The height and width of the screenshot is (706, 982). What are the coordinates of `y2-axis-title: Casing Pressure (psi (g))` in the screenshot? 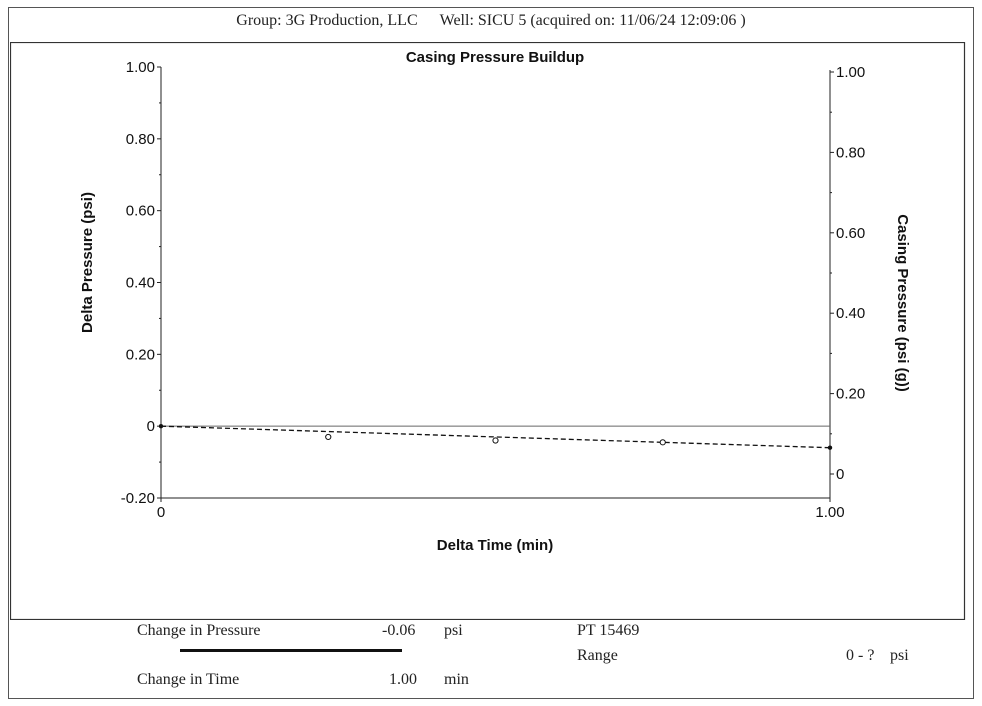 It's located at (902, 303).